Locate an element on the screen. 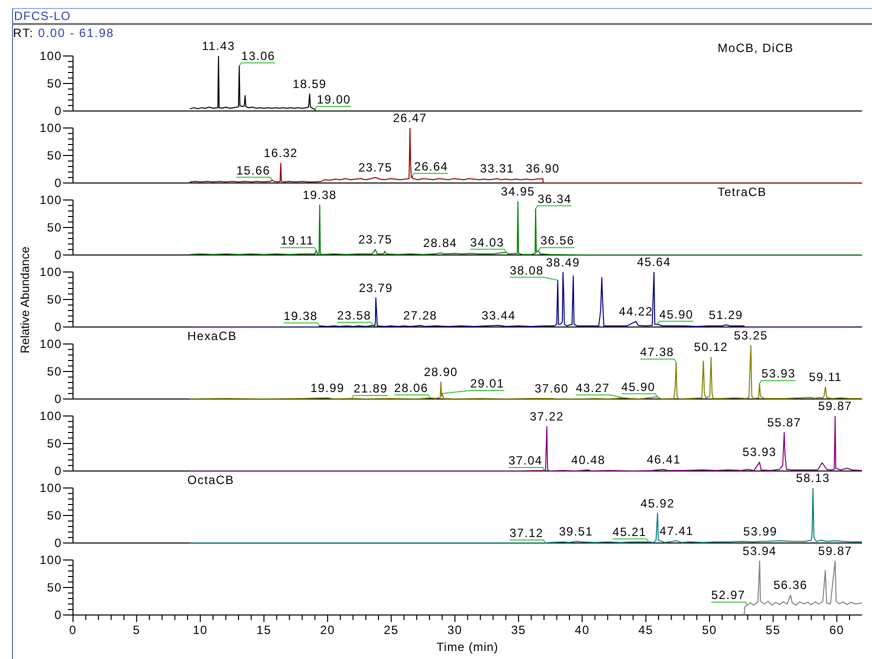  annotation: 15.66 is located at coordinates (253, 170).